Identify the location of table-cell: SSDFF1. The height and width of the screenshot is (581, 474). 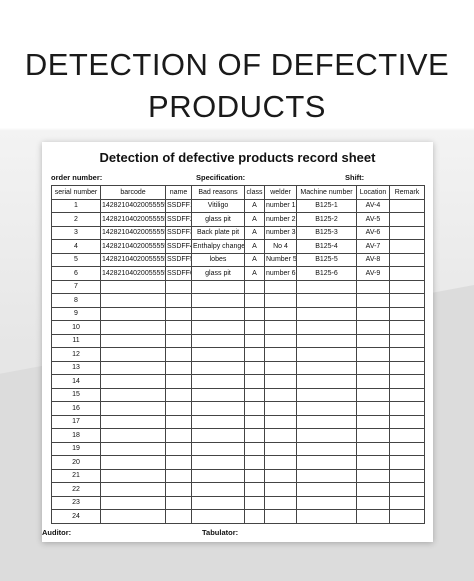
(178, 205).